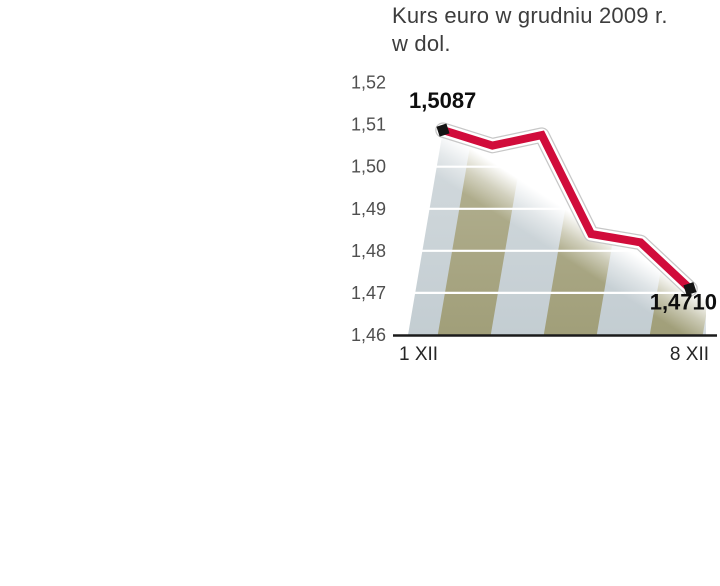  Describe the element at coordinates (530, 15) in the screenshot. I see `chart-title-line-1: Kurs euro w grudniu 2009 r.` at that location.